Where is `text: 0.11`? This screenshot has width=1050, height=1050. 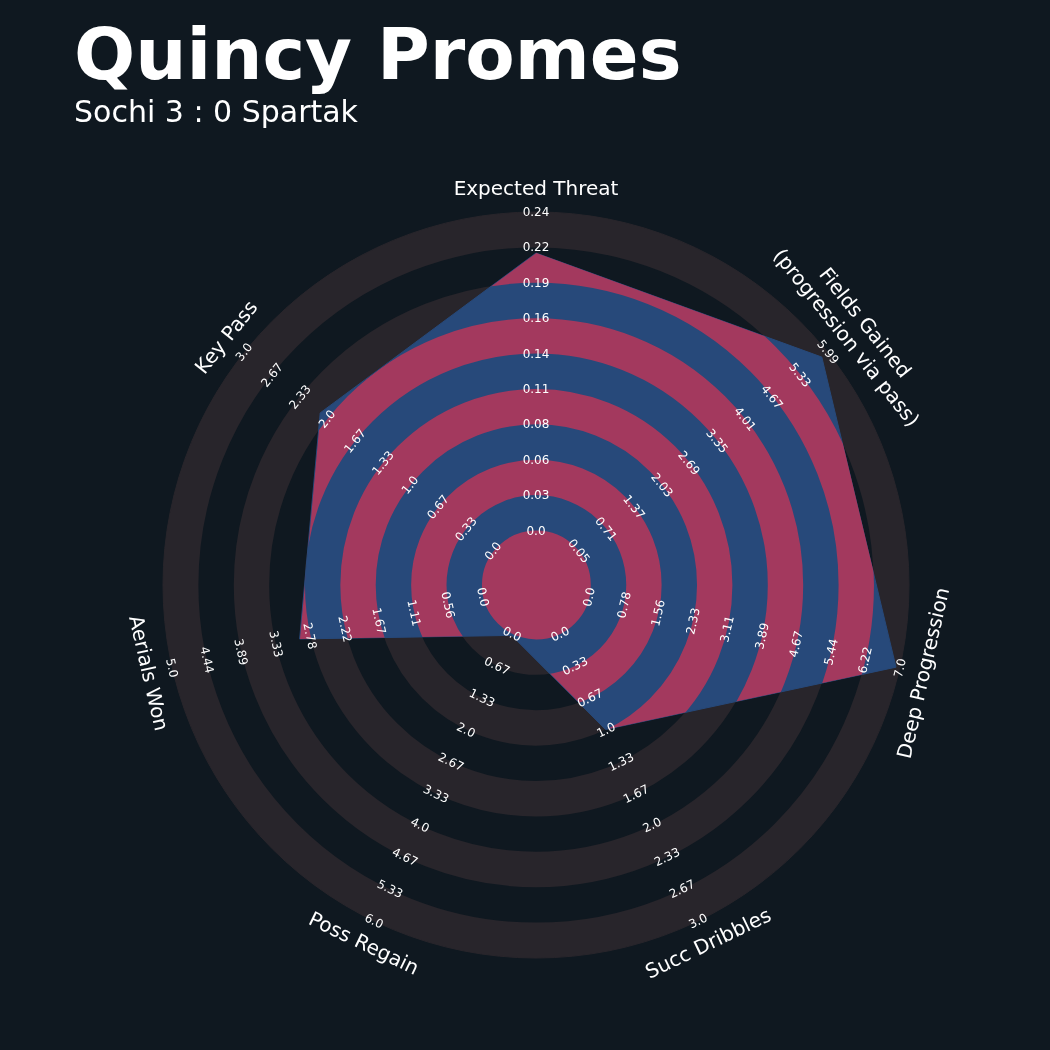 text: 0.11 is located at coordinates (536, 388).